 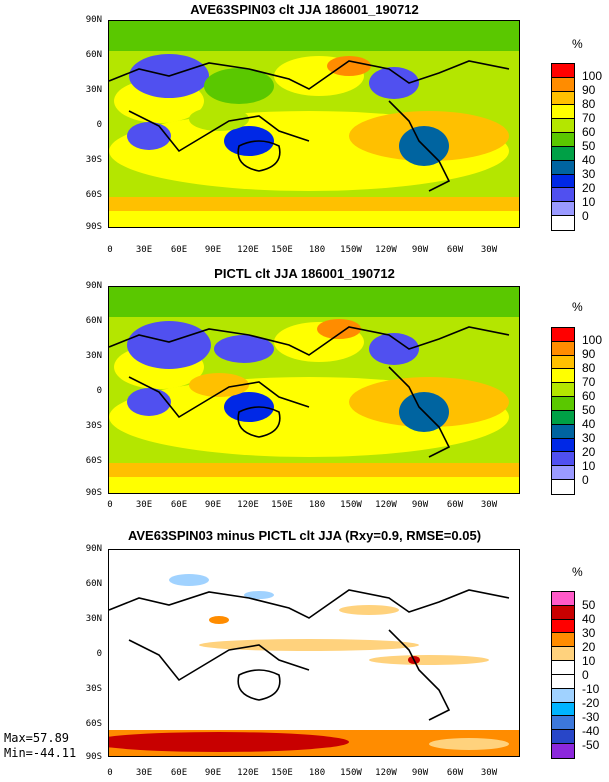 What do you see at coordinates (455, 505) in the screenshot?
I see `panel2-lon-label: 60W` at bounding box center [455, 505].